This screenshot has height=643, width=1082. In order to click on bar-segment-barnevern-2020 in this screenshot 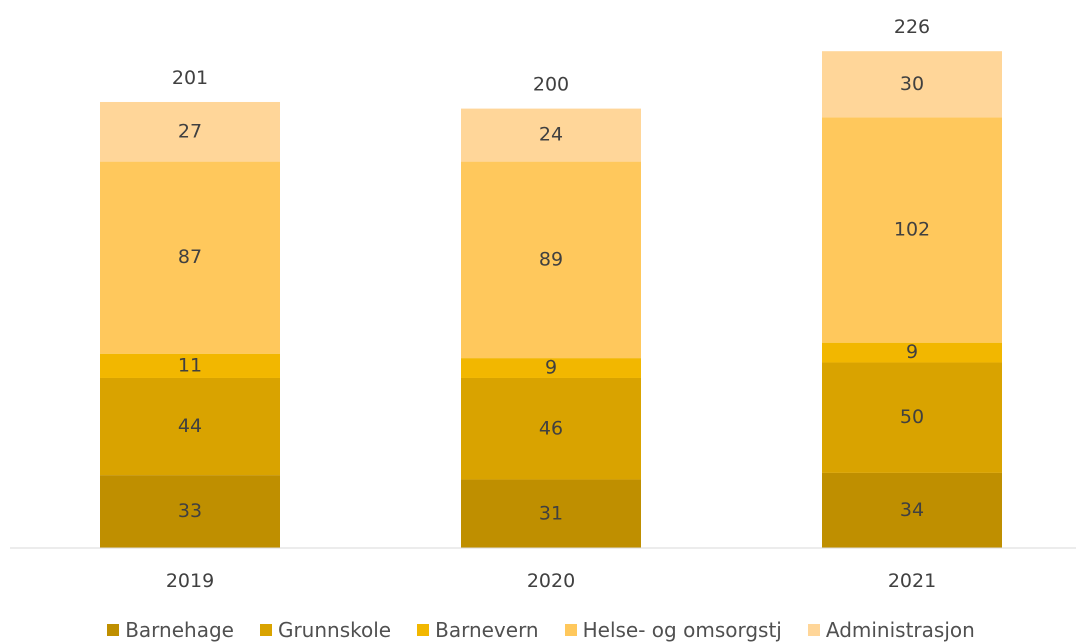, I will do `click(551, 368)`.